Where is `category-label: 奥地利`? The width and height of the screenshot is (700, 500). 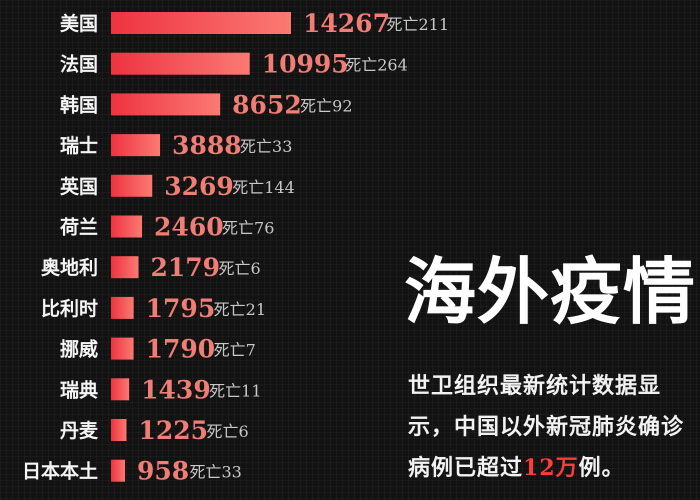 category-label: 奥地利 is located at coordinates (69, 267).